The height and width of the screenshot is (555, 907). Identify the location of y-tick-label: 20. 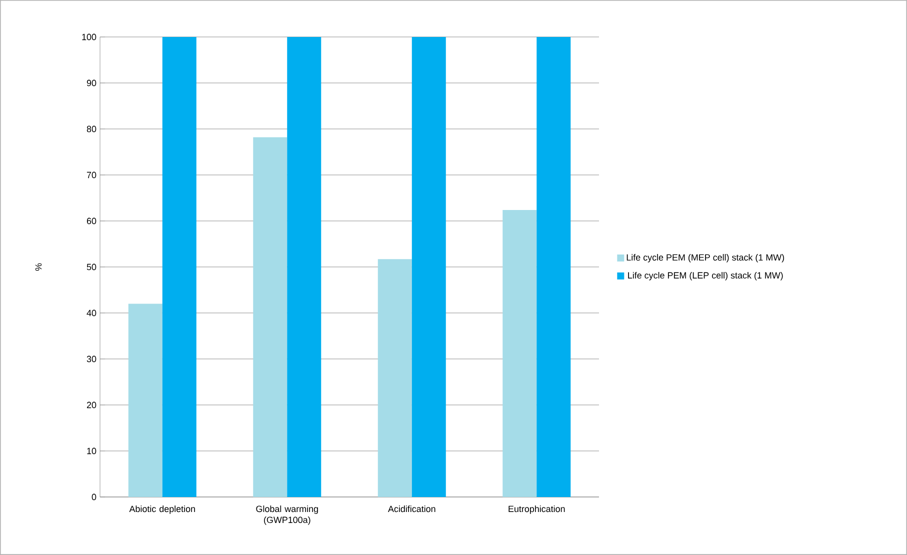
(91, 405).